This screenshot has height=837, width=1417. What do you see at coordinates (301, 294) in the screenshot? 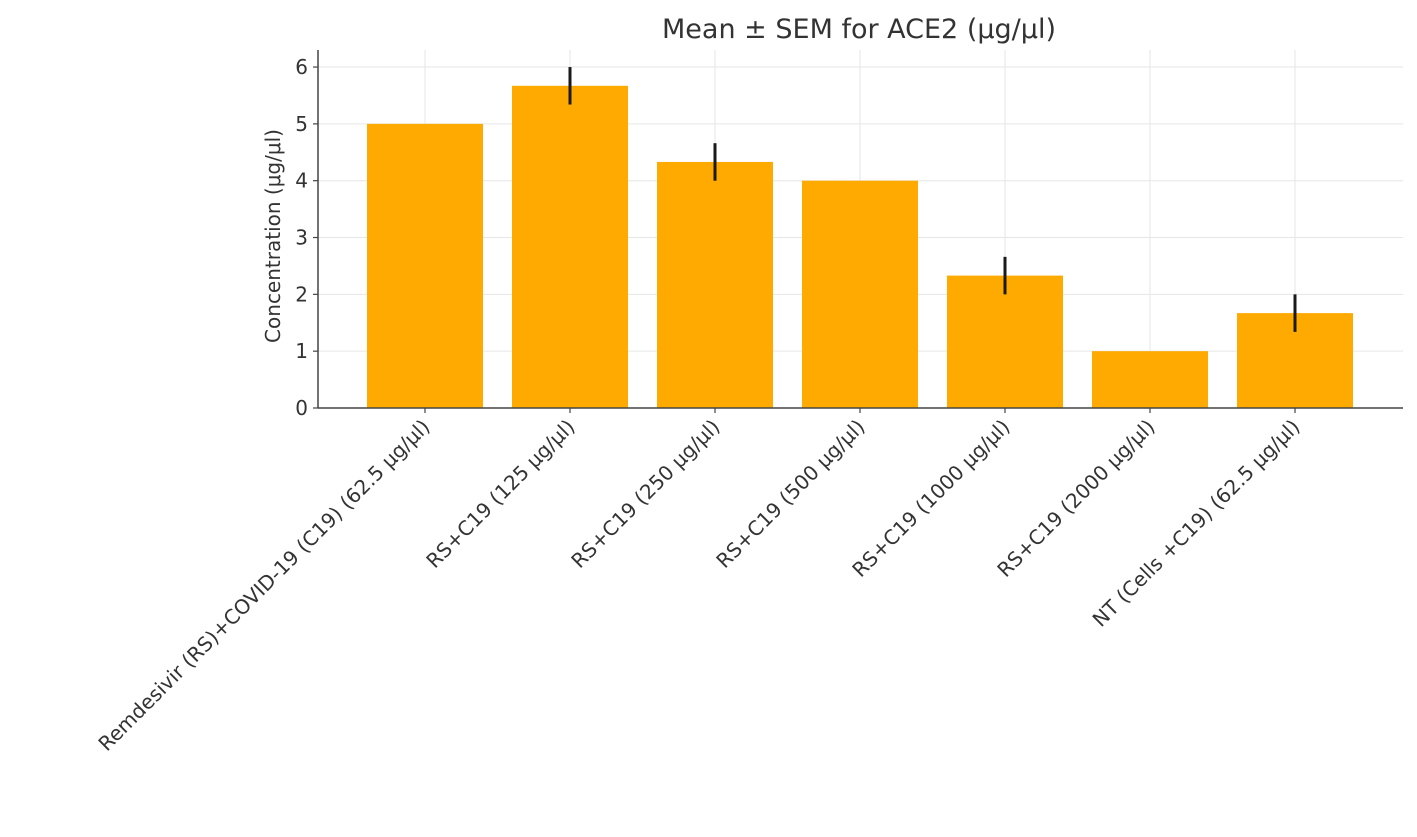
I see `y-tick-label: 2` at bounding box center [301, 294].